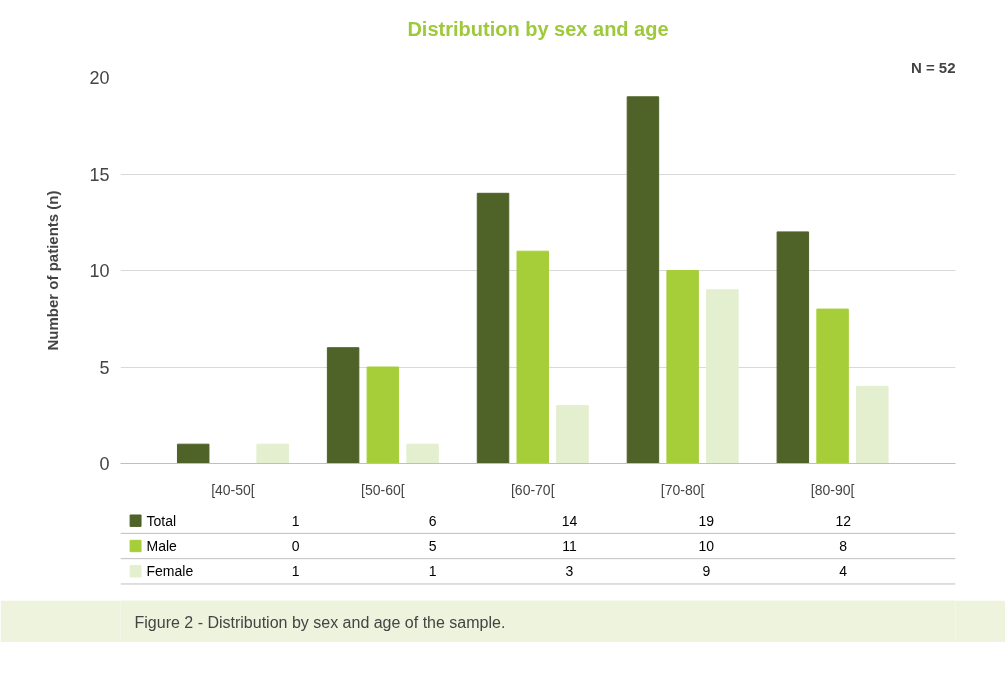 This screenshot has height=682, width=1005. I want to click on legend-label: Male, so click(162, 546).